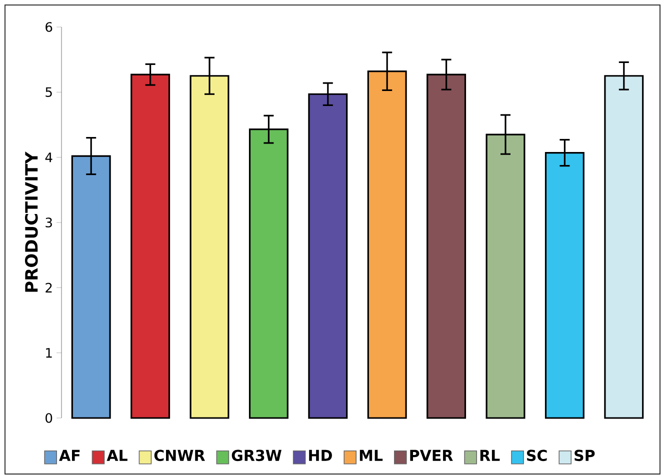  I want to click on x-tick-label: CNWR, so click(179, 456).